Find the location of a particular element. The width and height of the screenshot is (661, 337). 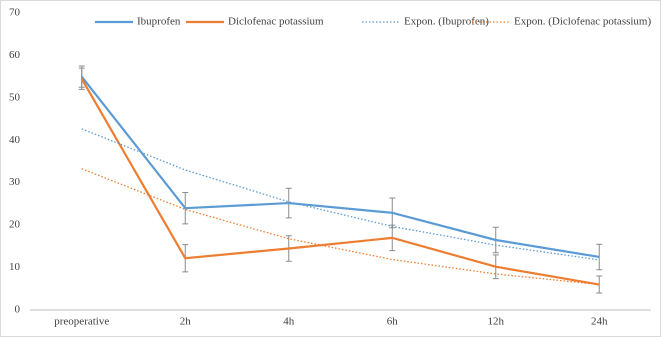

x-tick-label: 24h is located at coordinates (599, 322).